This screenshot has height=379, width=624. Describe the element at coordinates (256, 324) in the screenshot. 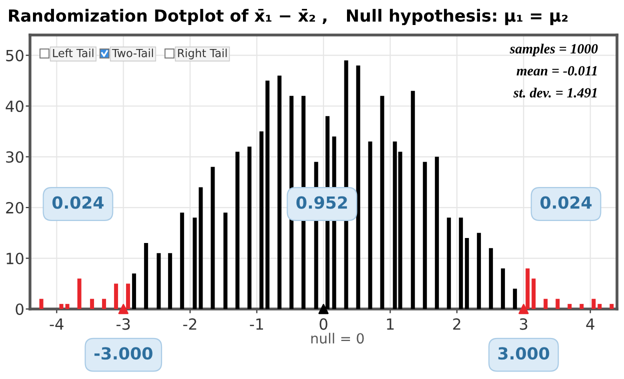

I see `x-tick-label: -1` at that location.